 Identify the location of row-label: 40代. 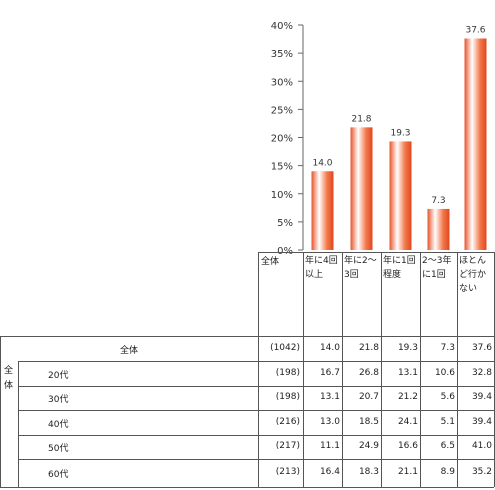
(58, 424).